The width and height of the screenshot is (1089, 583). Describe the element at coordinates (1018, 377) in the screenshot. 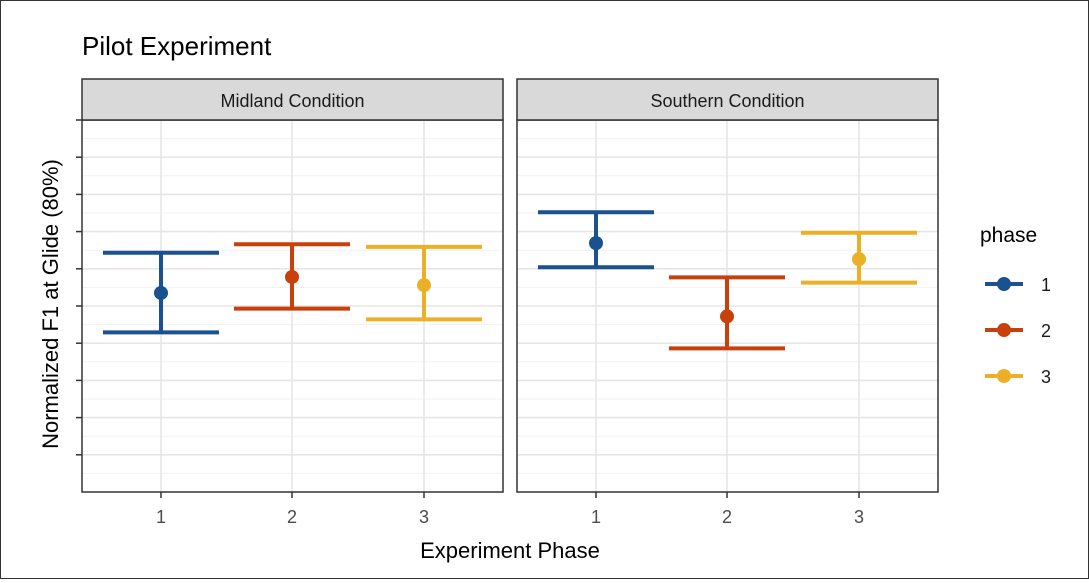

I see `legend-item: 3` at that location.